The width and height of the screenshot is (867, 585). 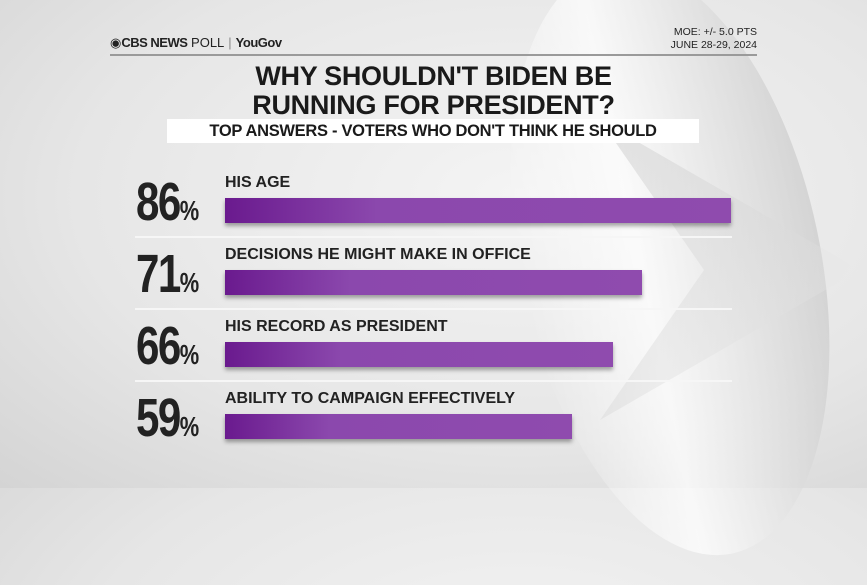 What do you see at coordinates (158, 202) in the screenshot?
I see `value-number: 86` at bounding box center [158, 202].